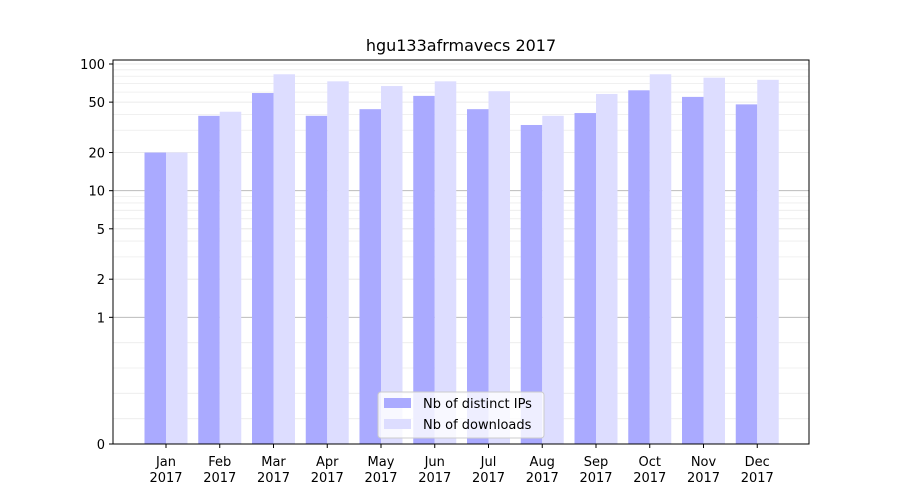 Image resolution: width=900 pixels, height=500 pixels. Describe the element at coordinates (273, 462) in the screenshot. I see `x-tick-label: Mar` at that location.